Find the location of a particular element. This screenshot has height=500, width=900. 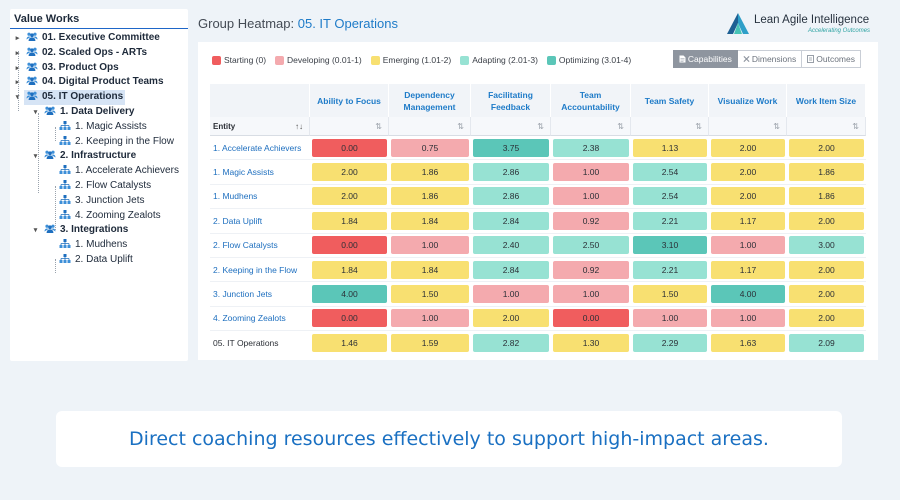

heat-cell: 2.50 is located at coordinates (591, 245).